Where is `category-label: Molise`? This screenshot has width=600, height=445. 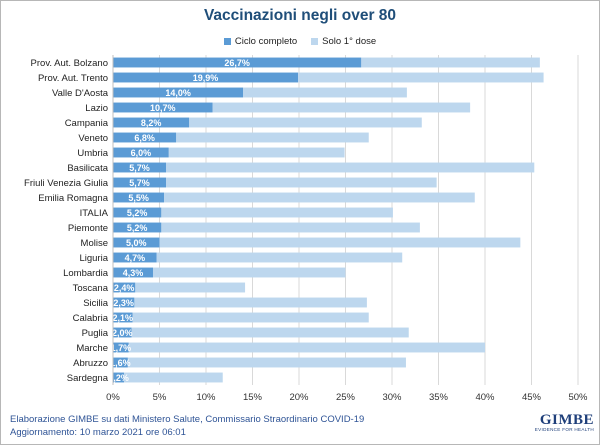 category-label: Molise is located at coordinates (94, 243).